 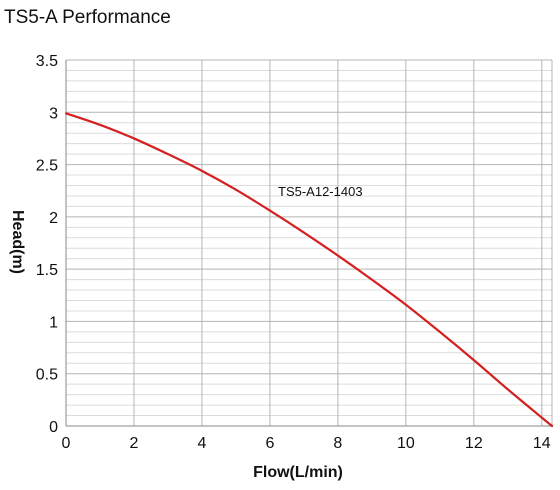 I want to click on y-tick-label: 2.5, so click(x=47, y=166).